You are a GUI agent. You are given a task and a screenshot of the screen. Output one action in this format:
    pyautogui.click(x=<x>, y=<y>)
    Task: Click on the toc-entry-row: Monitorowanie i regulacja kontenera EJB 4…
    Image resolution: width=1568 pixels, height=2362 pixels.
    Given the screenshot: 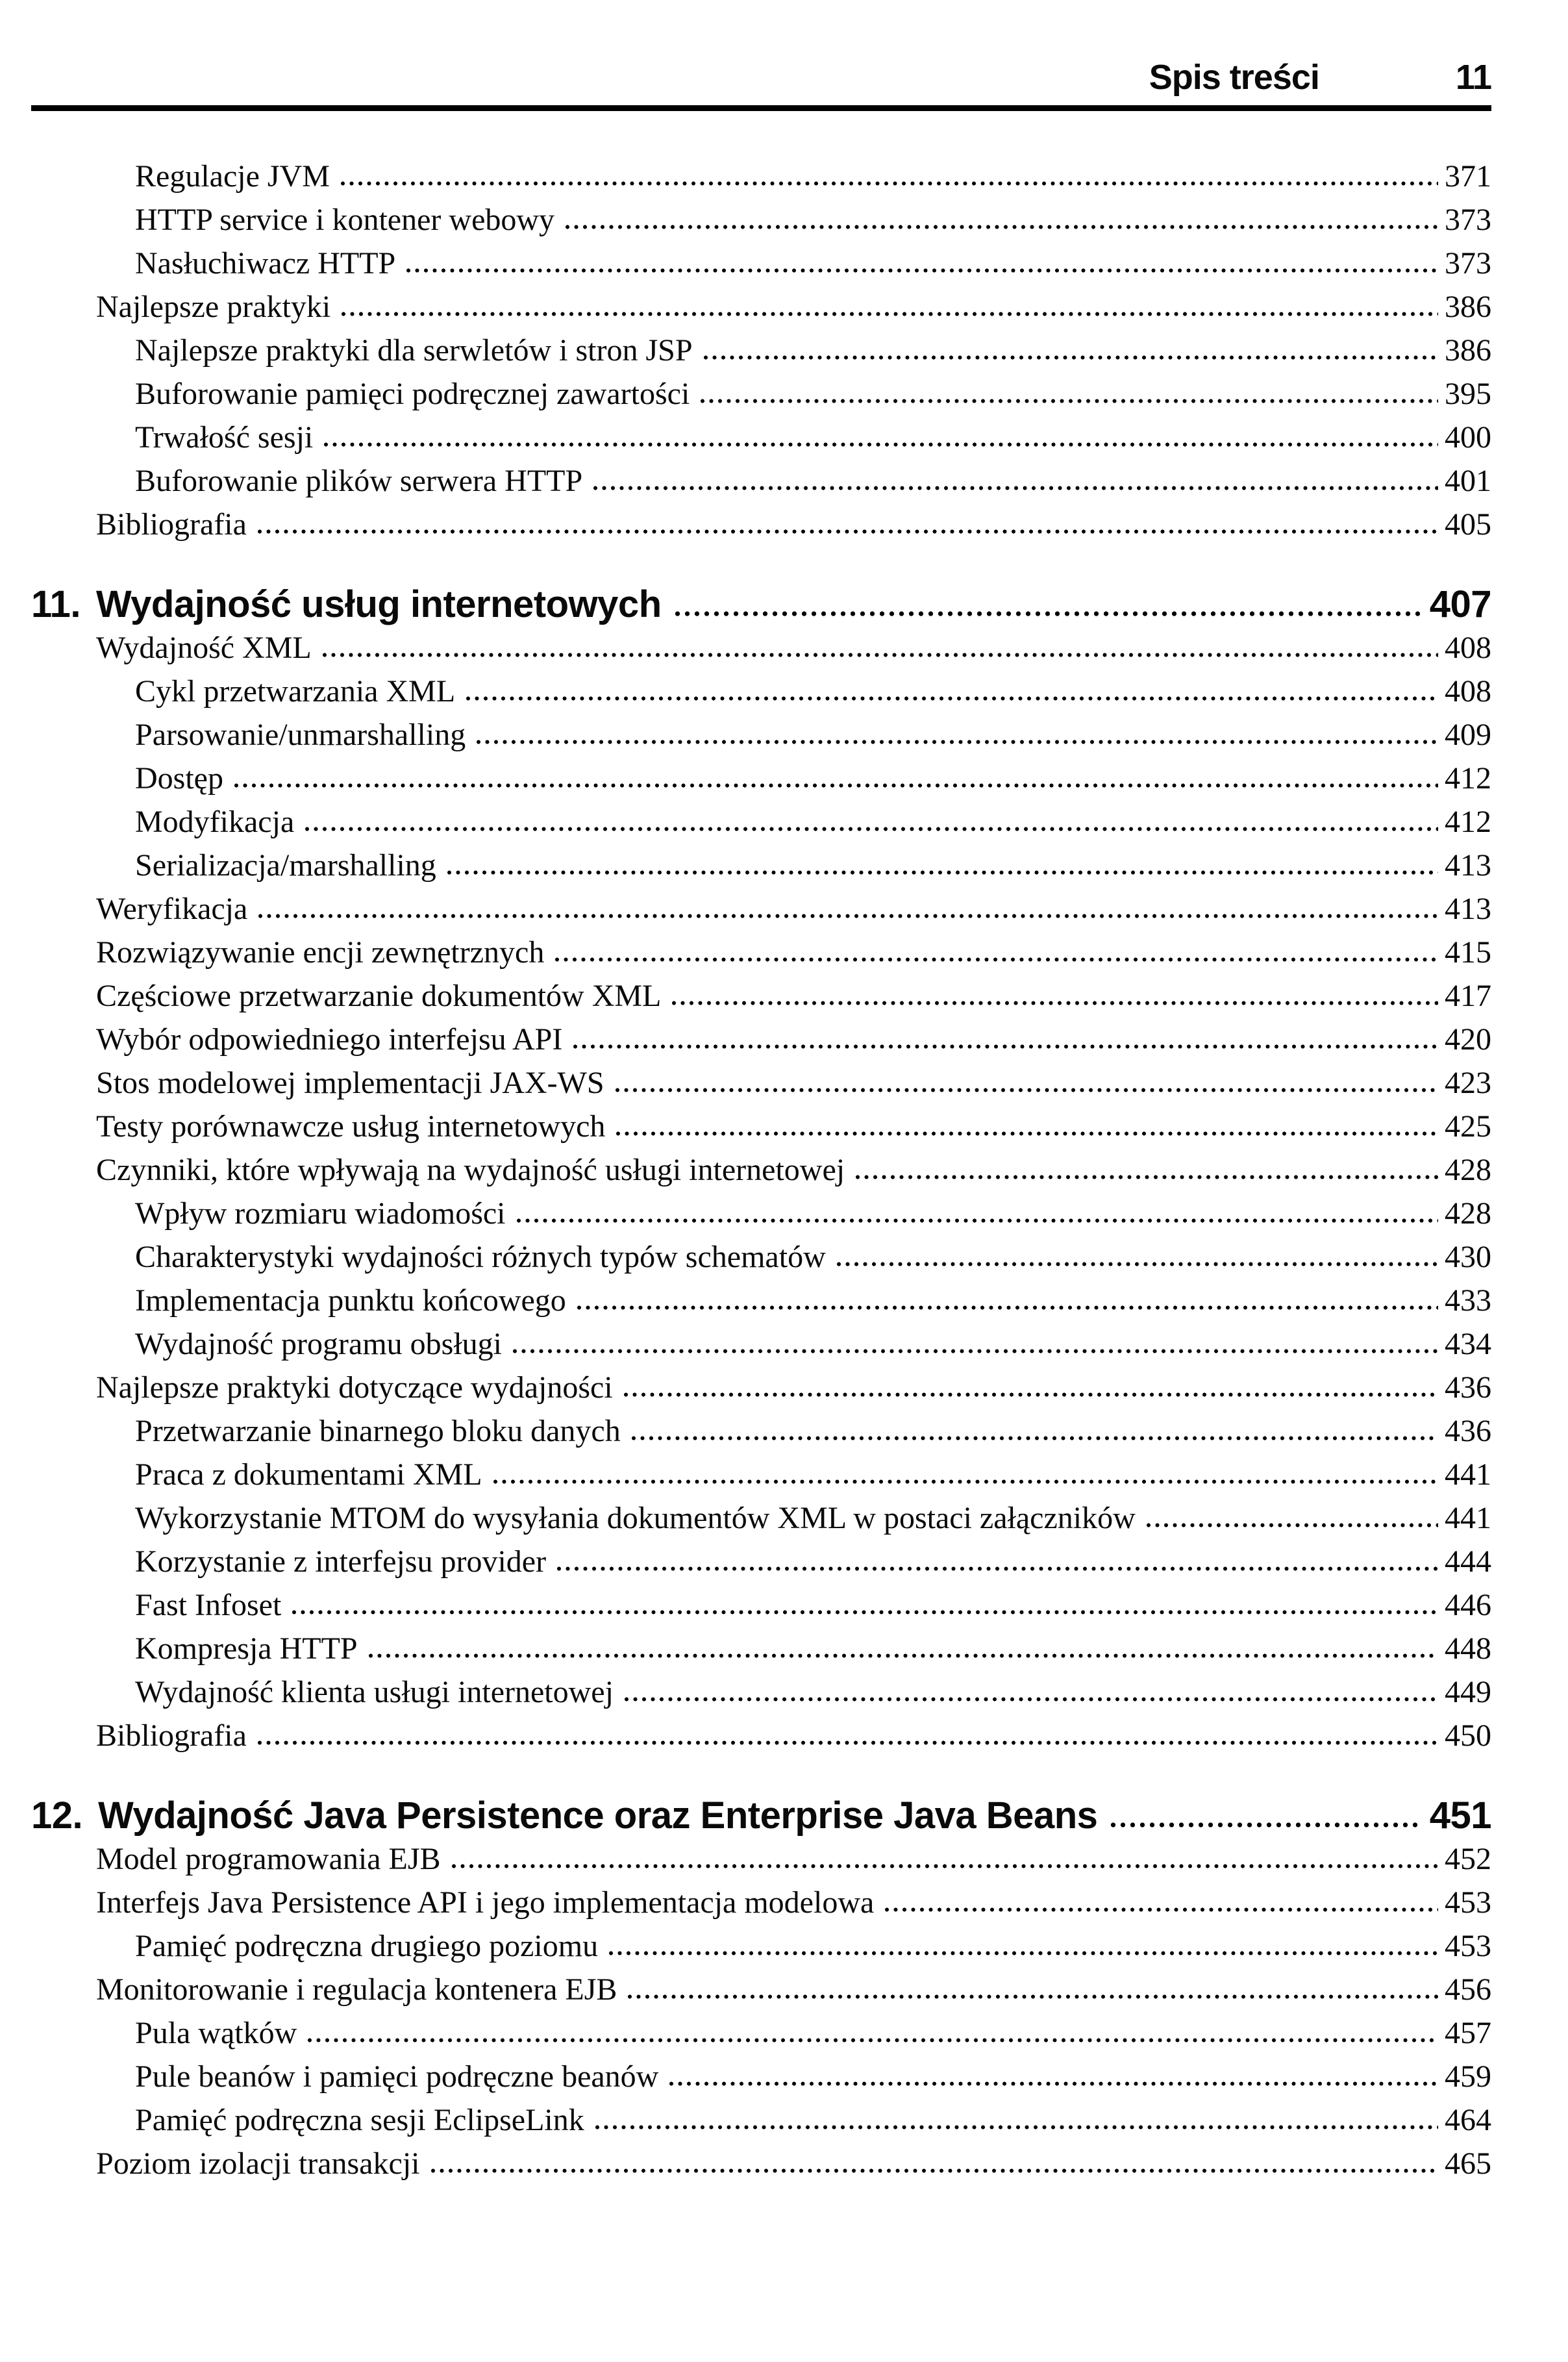 What is the action you would take?
    pyautogui.click(x=761, y=1989)
    